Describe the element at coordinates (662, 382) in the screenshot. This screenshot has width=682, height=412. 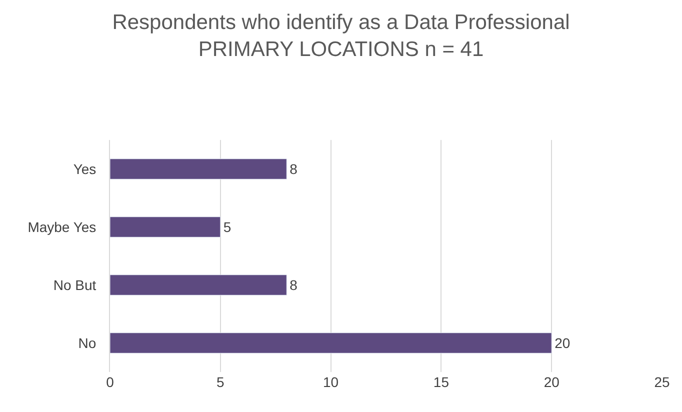
I see `x-tick-label: 25` at that location.